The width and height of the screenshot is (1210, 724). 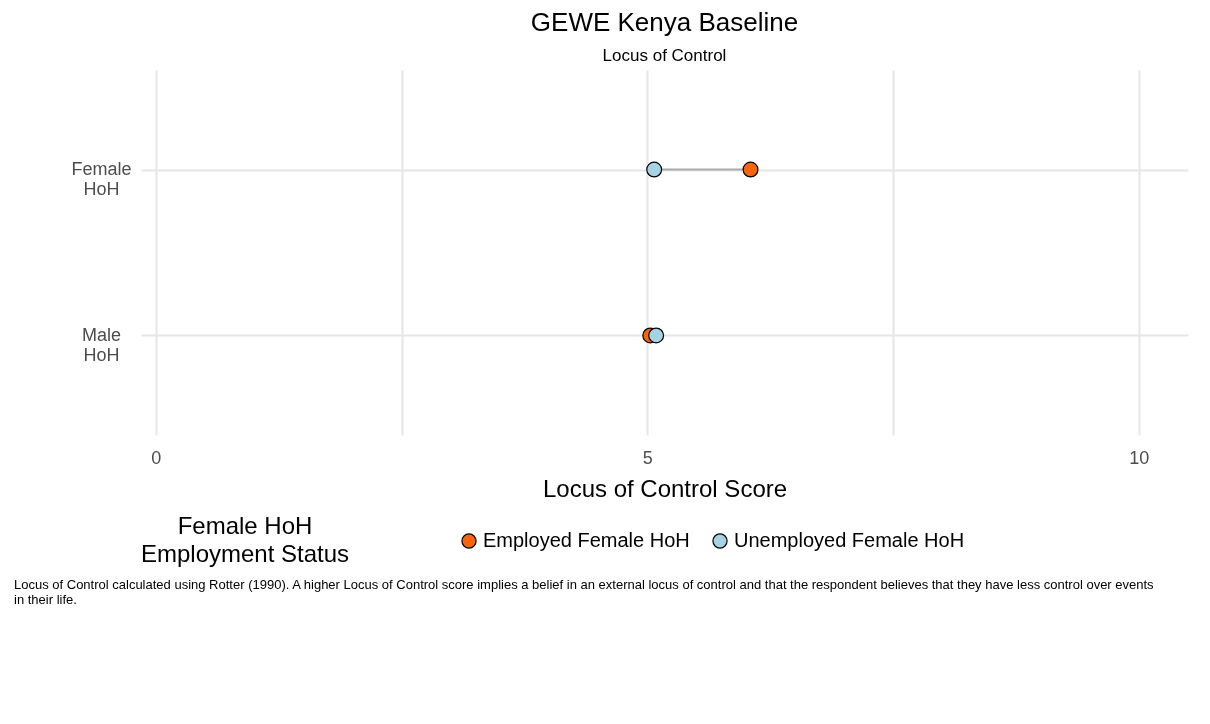 What do you see at coordinates (1139, 457) in the screenshot?
I see `x-tick-label: 10` at bounding box center [1139, 457].